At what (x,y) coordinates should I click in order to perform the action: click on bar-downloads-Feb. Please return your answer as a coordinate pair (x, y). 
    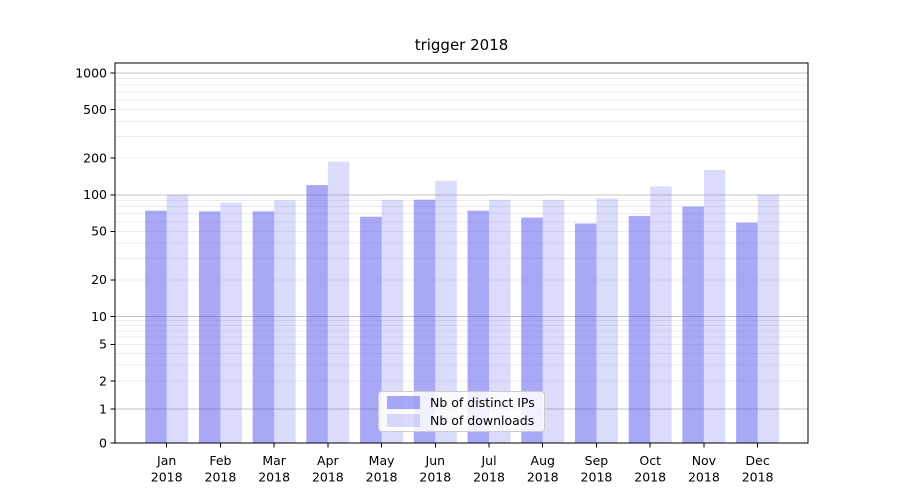
    Looking at the image, I should click on (231, 322).